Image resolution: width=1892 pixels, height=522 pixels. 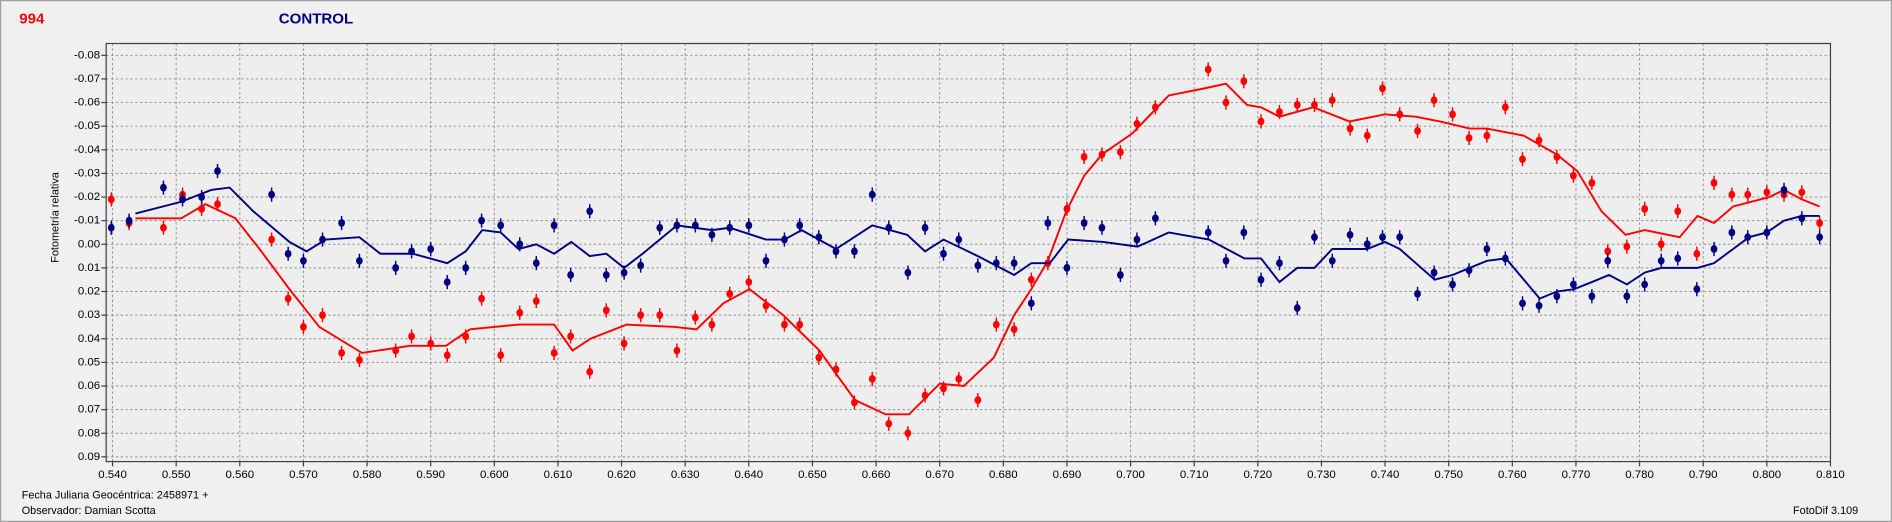 What do you see at coordinates (115, 495) in the screenshot?
I see `footer-text: Fecha Juliana Geocéntrica: 2458971 +` at bounding box center [115, 495].